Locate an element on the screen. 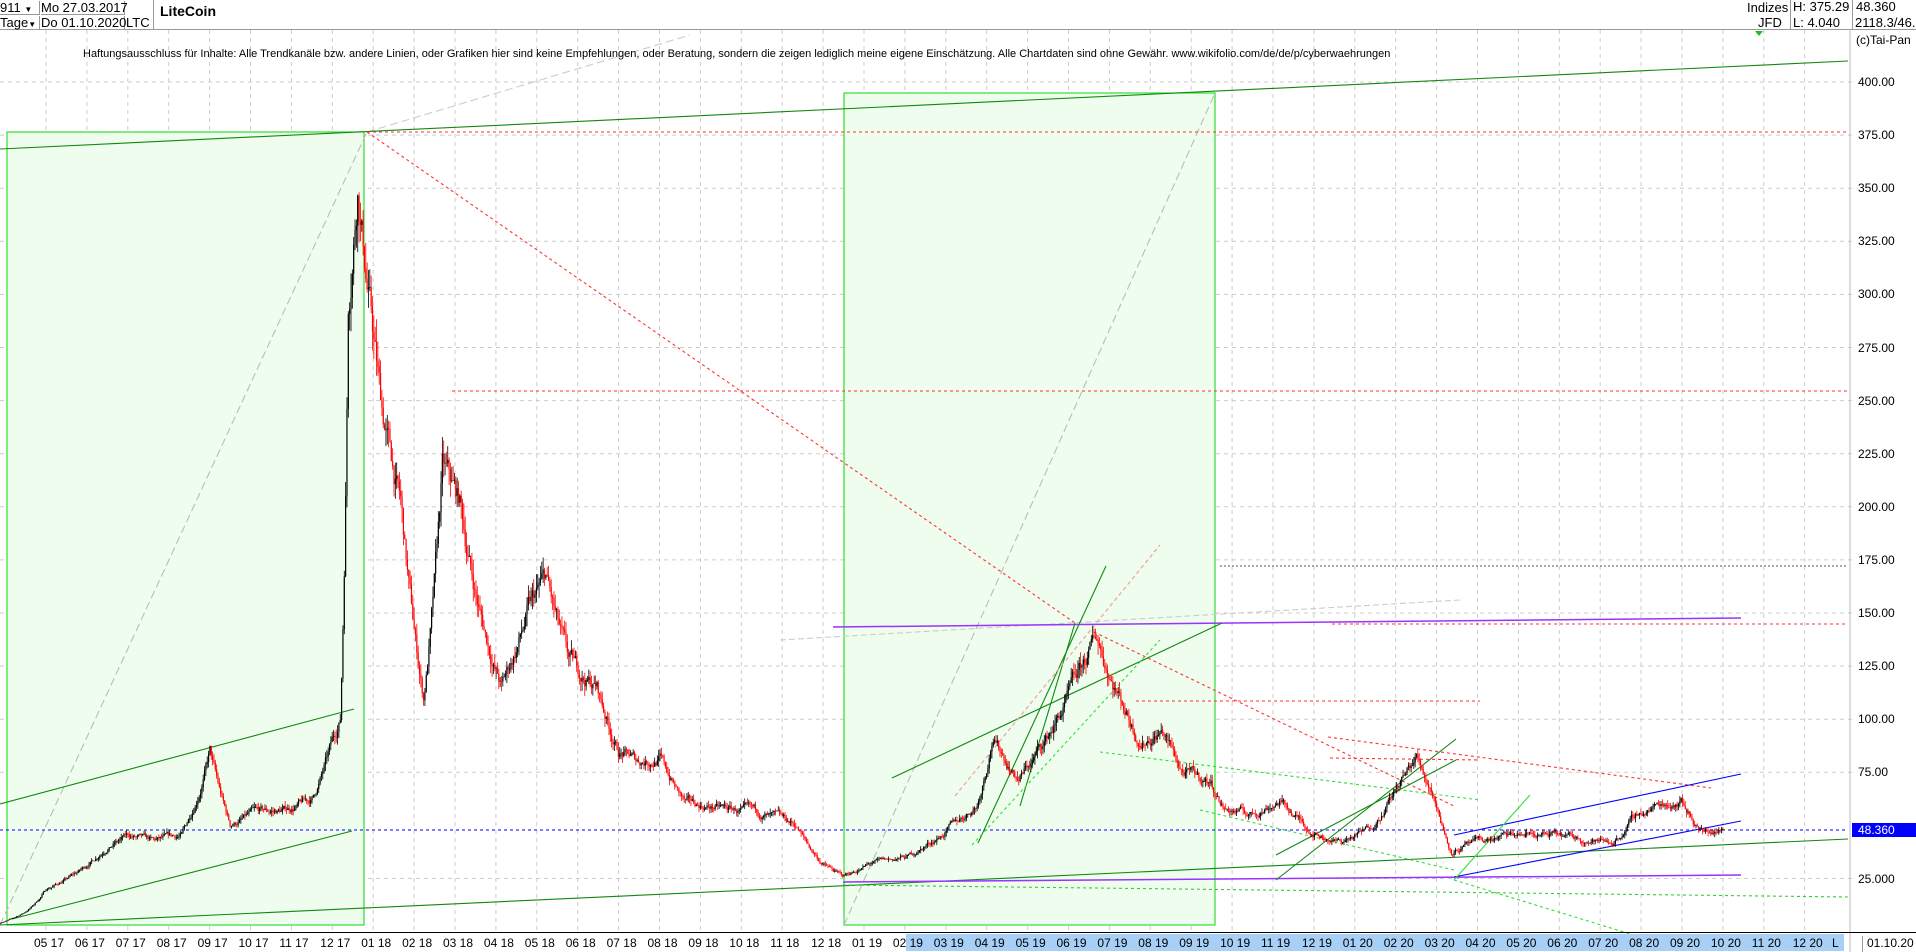  selected-range is located at coordinates (1375, 942).